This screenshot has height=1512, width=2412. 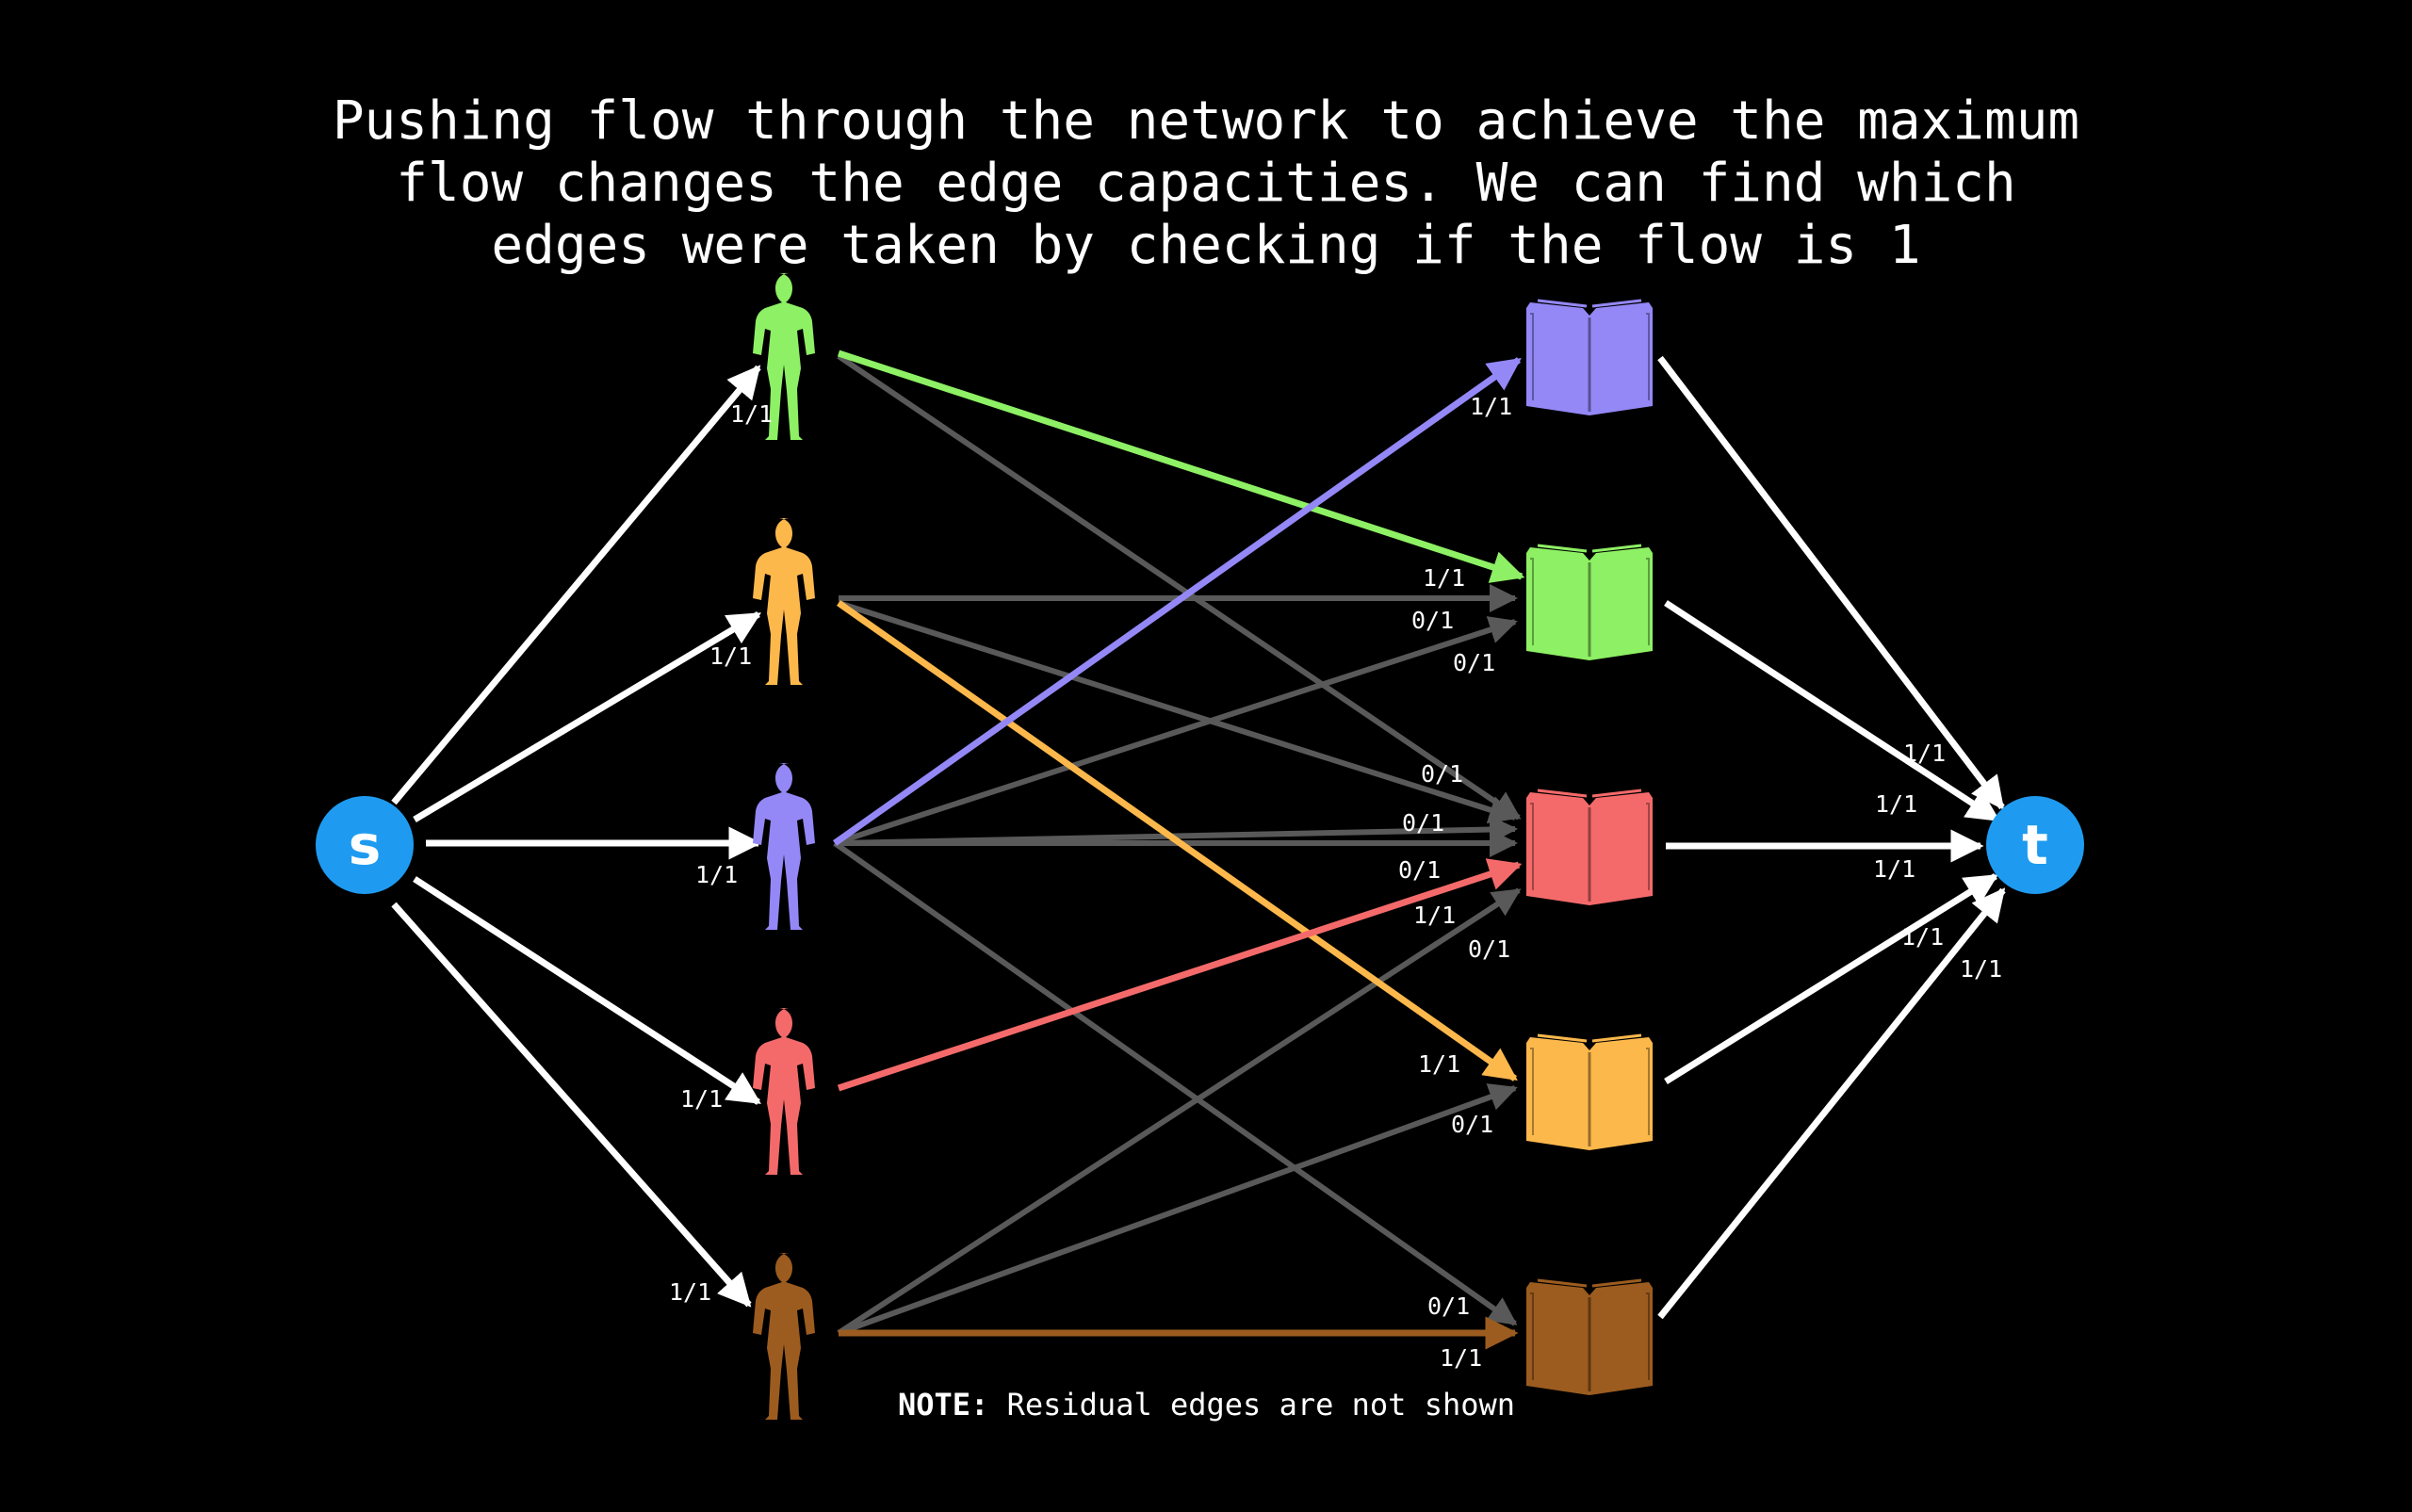 I want to click on note-text: Residual edges are not shown, so click(x=1252, y=1405).